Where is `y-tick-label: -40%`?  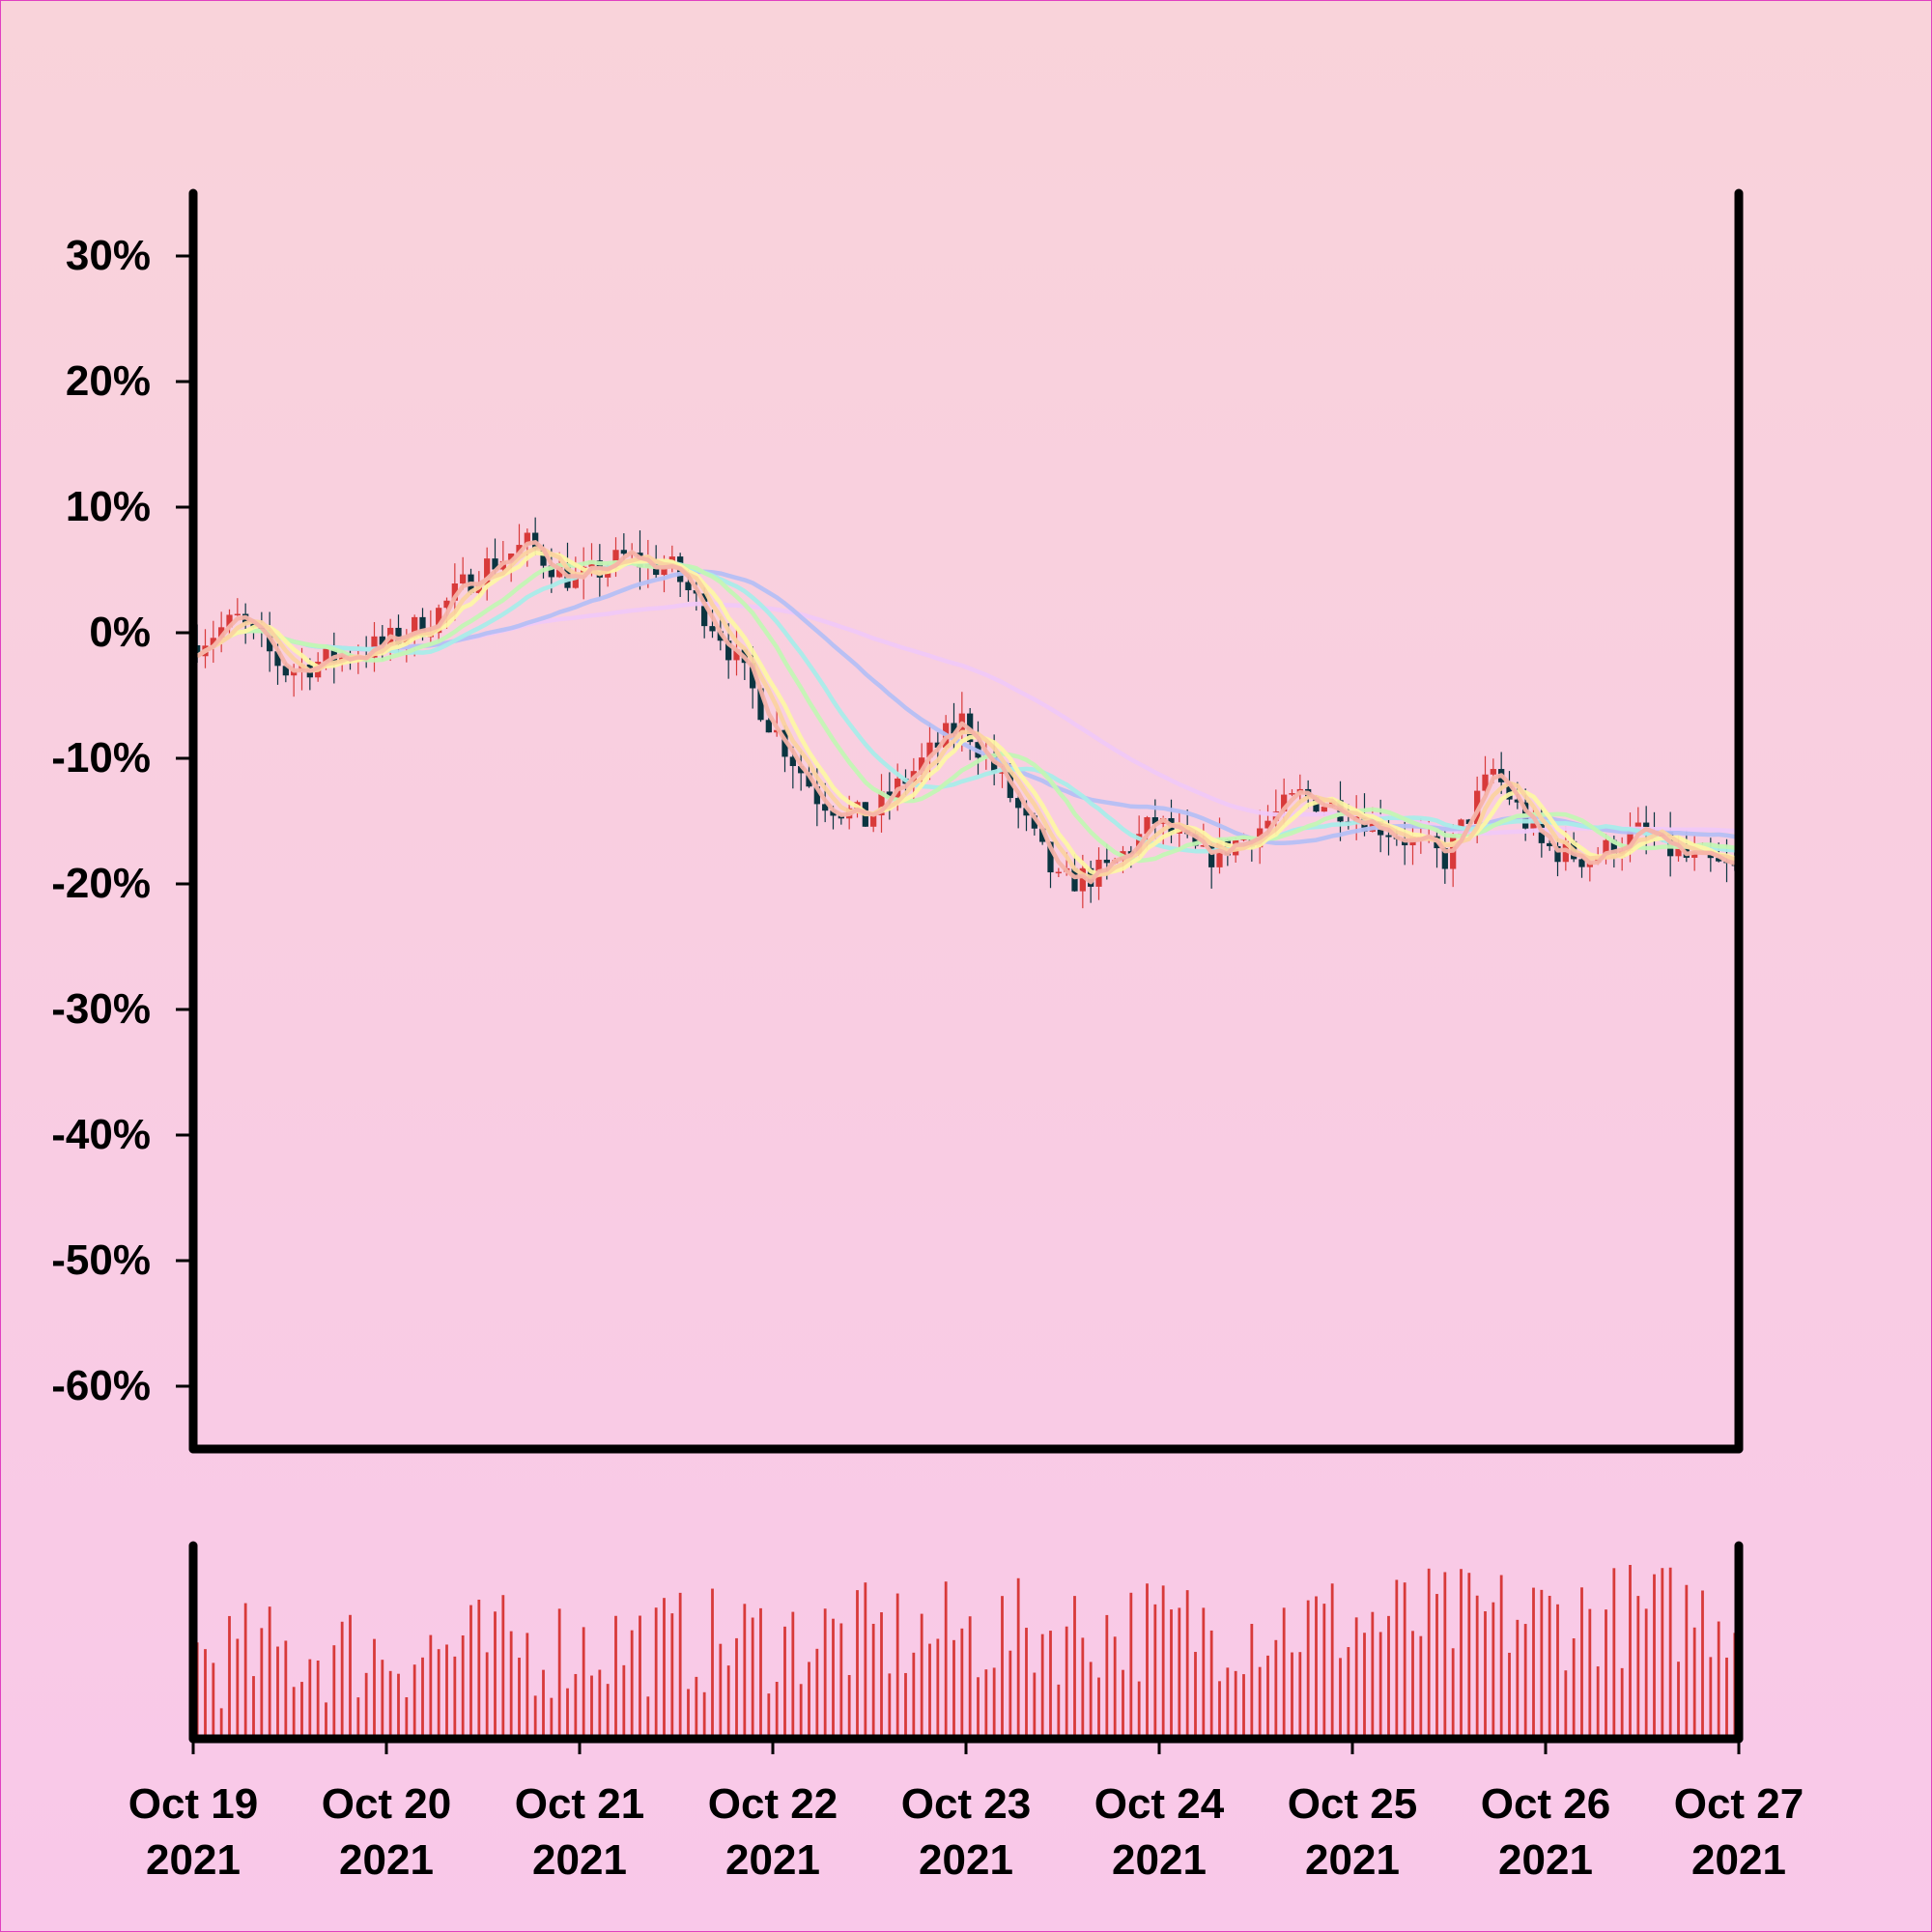
y-tick-label: -40% is located at coordinates (101, 1134).